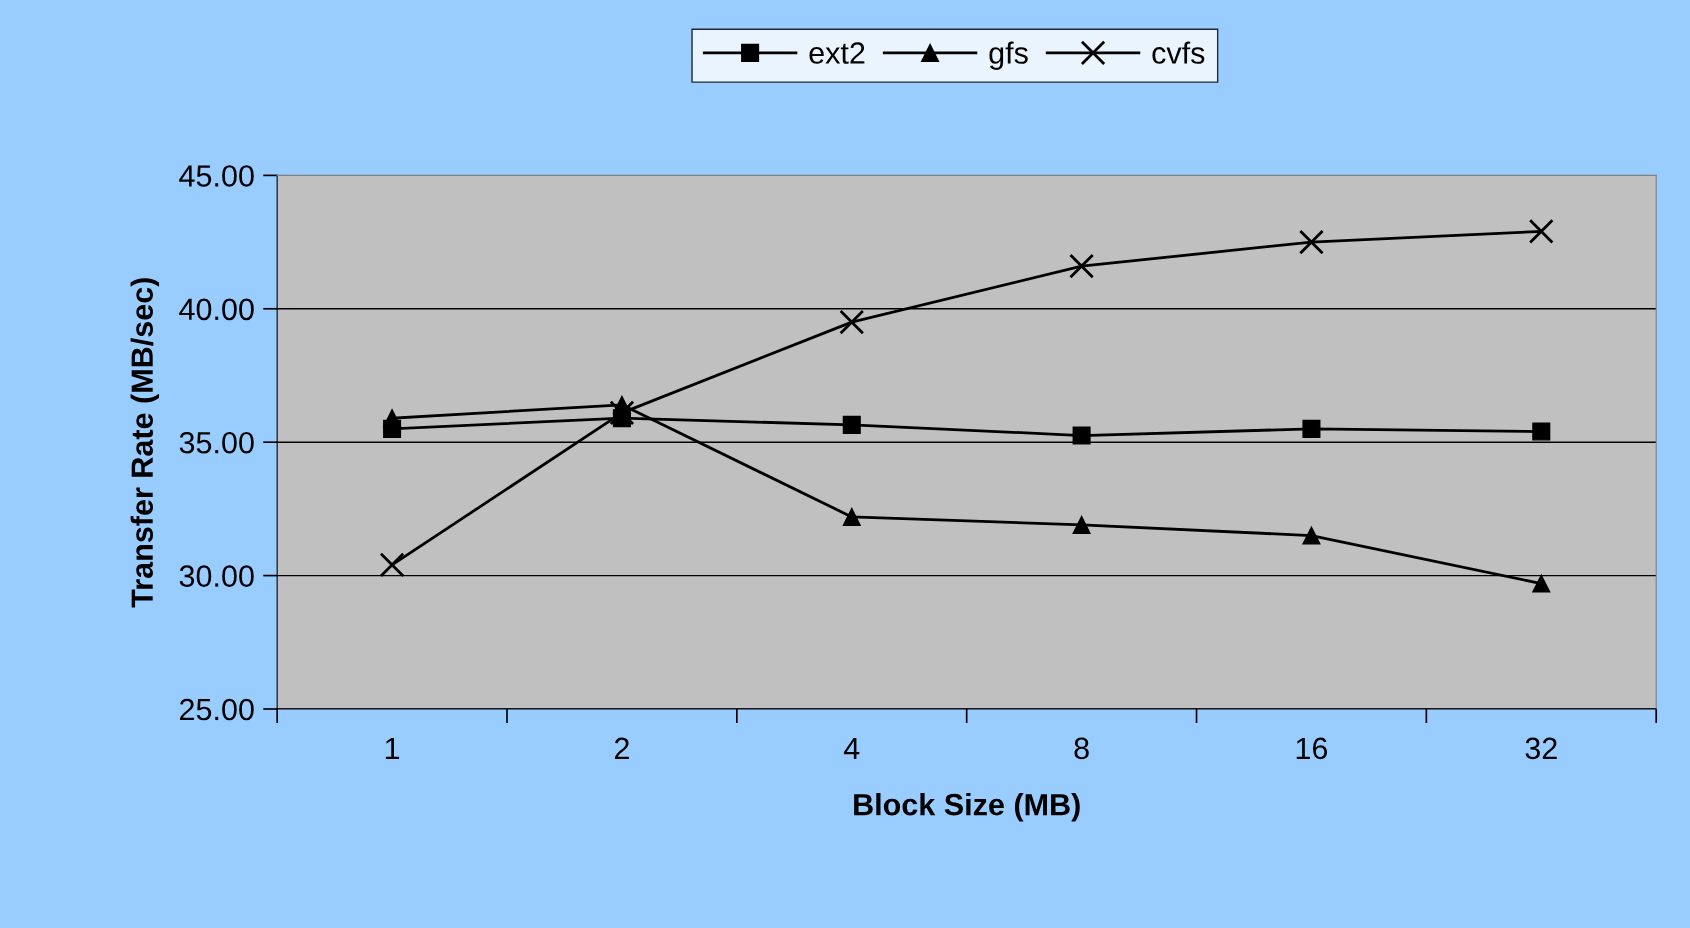 This screenshot has height=928, width=1690. What do you see at coordinates (392, 748) in the screenshot?
I see `x-tick-label: 1` at bounding box center [392, 748].